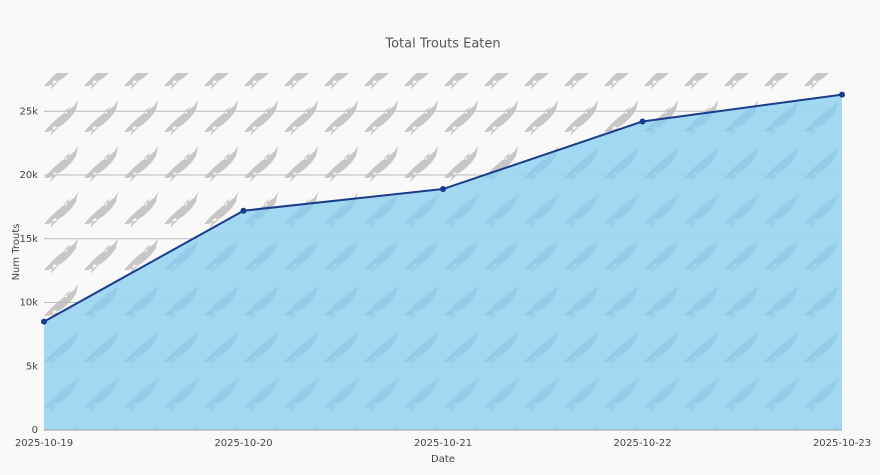 This screenshot has width=880, height=475. Describe the element at coordinates (842, 443) in the screenshot. I see `x-tick-label: 2025-10-23` at that location.